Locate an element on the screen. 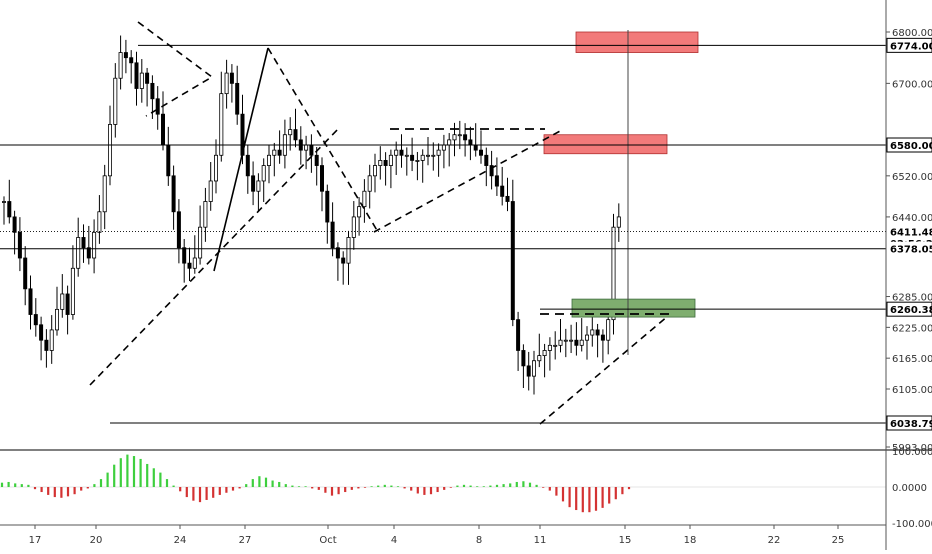 Image resolution: width=932 pixels, height=554 pixels. price-label: 6411.48 is located at coordinates (909, 231).